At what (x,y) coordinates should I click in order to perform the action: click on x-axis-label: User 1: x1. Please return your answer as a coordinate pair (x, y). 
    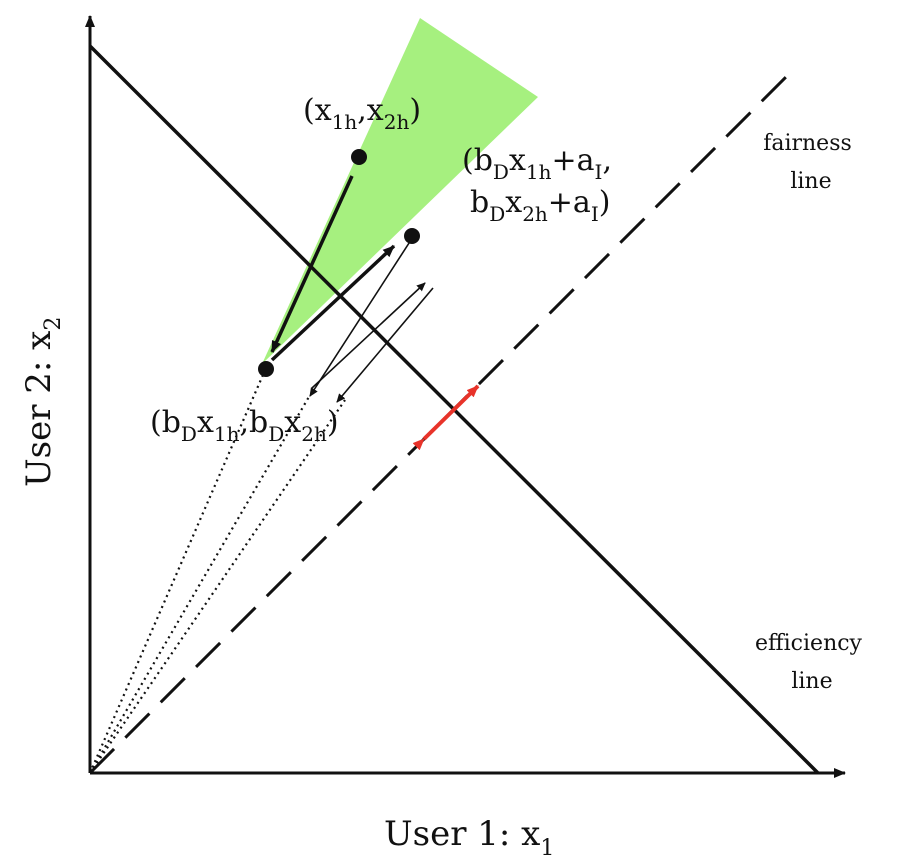
    Looking at the image, I should click on (469, 837).